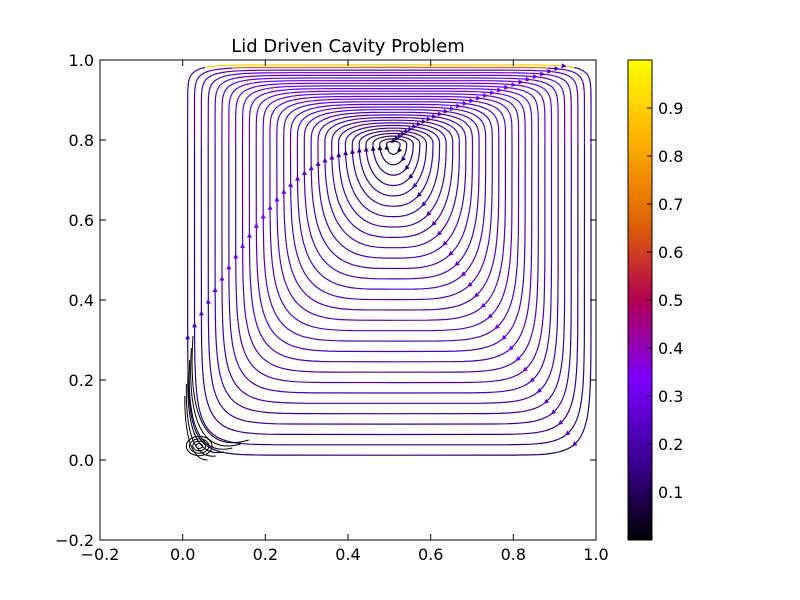 This screenshot has width=800, height=600. Describe the element at coordinates (199, 446) in the screenshot. I see `corner-vortex-streamline` at that location.